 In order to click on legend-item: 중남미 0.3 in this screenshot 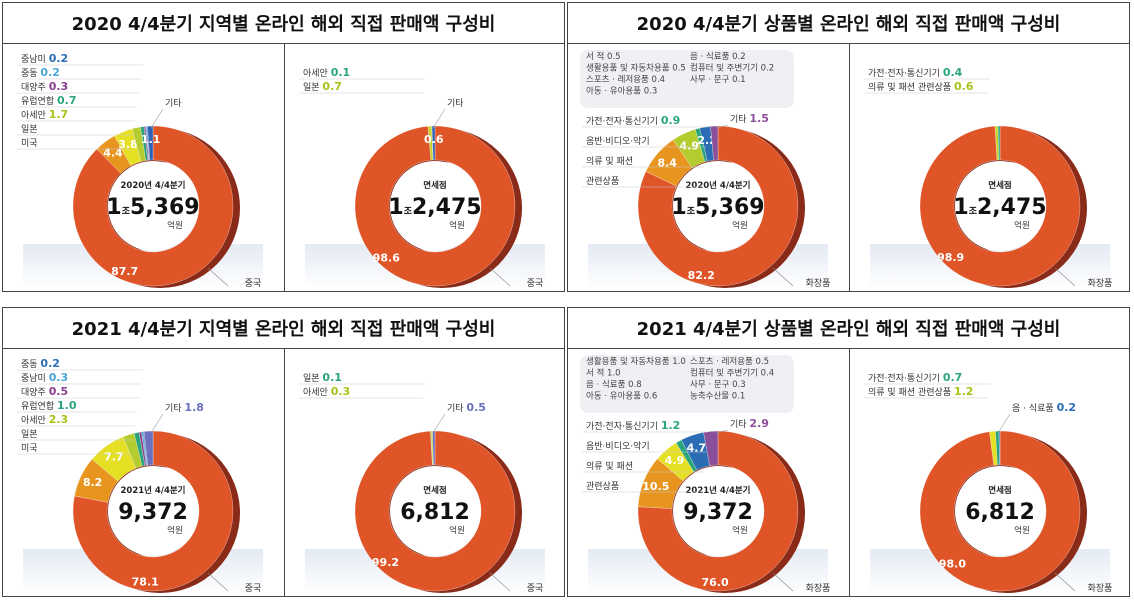, I will do `click(44, 377)`.